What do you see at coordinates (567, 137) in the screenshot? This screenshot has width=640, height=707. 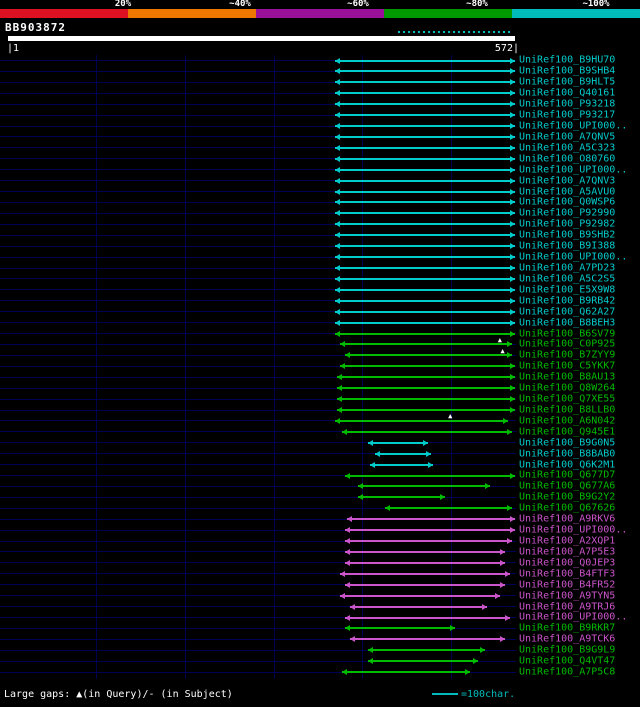 I see `hit-label: UniRef100_A7QNV5` at bounding box center [567, 137].